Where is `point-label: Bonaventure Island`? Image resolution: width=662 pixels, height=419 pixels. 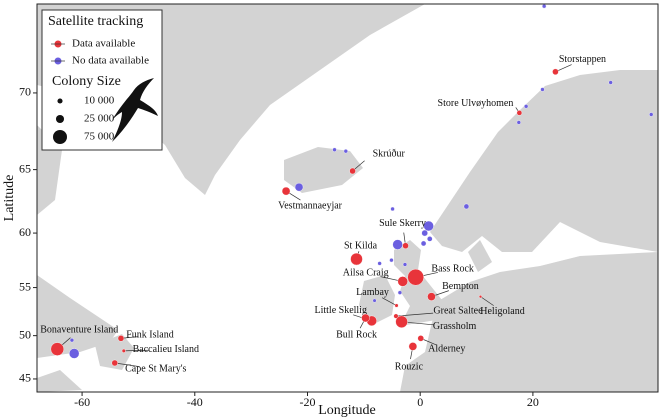 point-label: Bonaventure Island is located at coordinates (79, 329).